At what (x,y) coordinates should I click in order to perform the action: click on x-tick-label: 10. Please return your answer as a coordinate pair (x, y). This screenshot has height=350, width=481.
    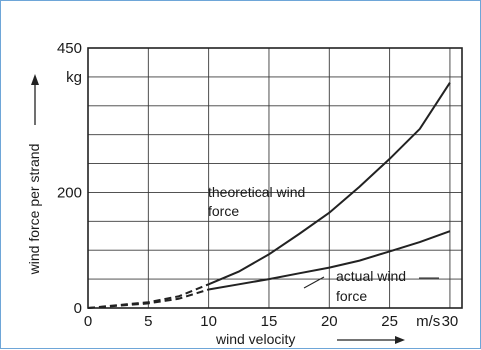
    Looking at the image, I should click on (208, 321).